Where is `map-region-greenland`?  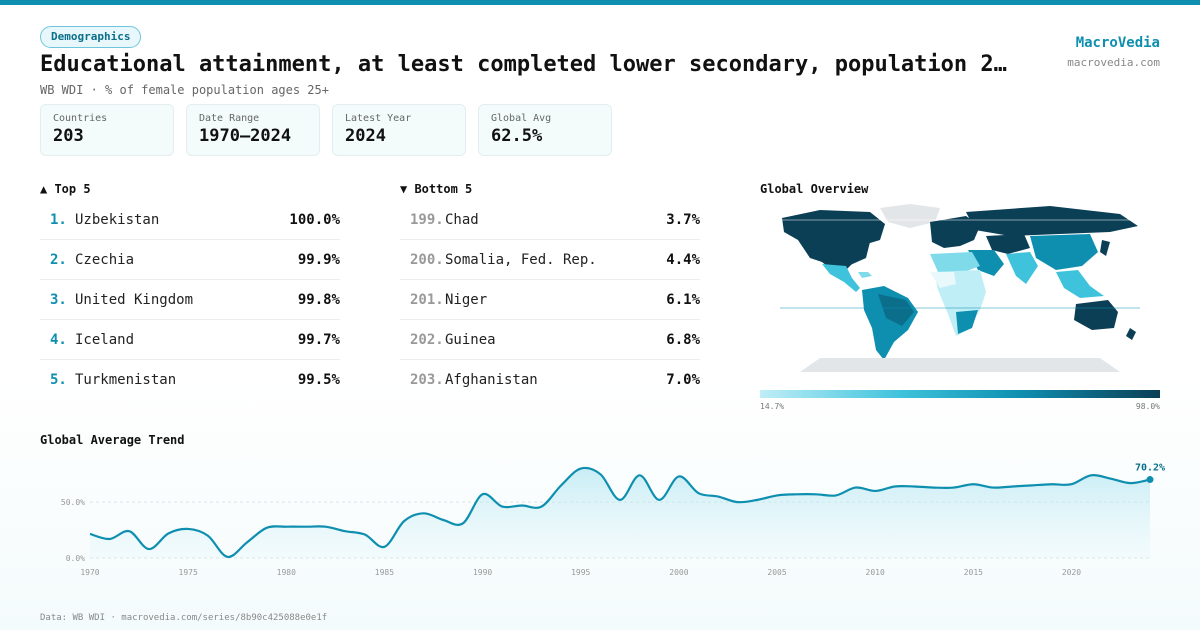 map-region-greenland is located at coordinates (910, 216).